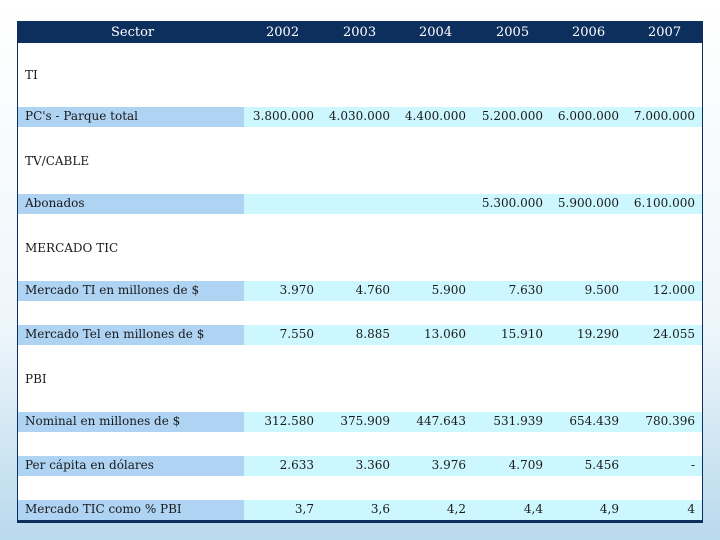 This screenshot has height=540, width=720. Describe the element at coordinates (372, 465) in the screenshot. I see `cell-value: 3.360` at that location.